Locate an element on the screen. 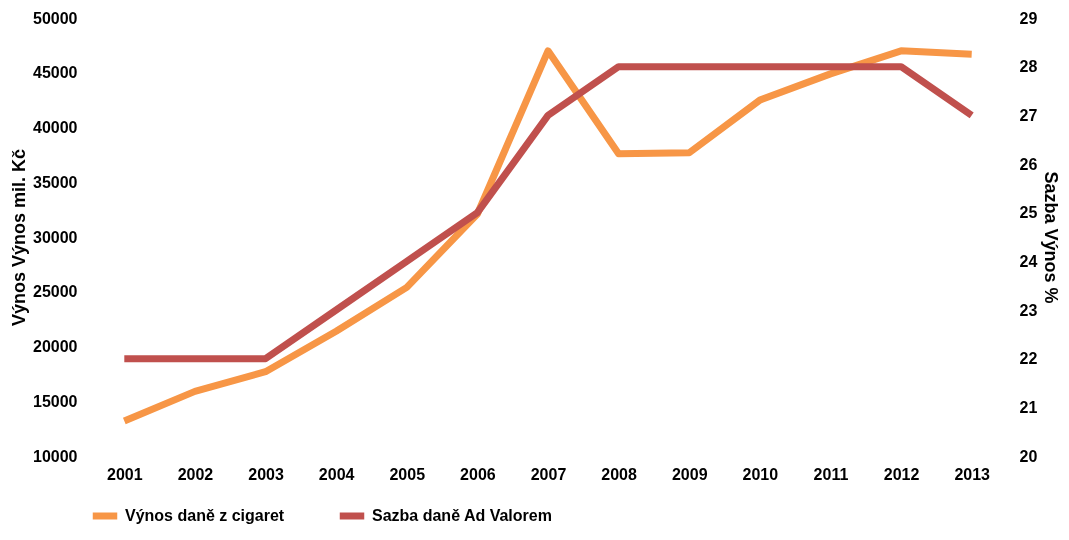 The height and width of the screenshot is (540, 1069). x-tick-label: 2011 is located at coordinates (831, 474).